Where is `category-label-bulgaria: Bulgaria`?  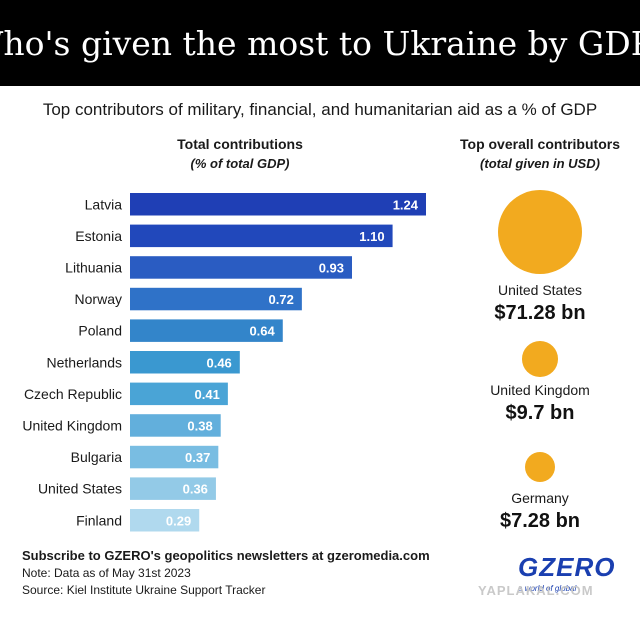
category-label-bulgaria: Bulgaria is located at coordinates (97, 457).